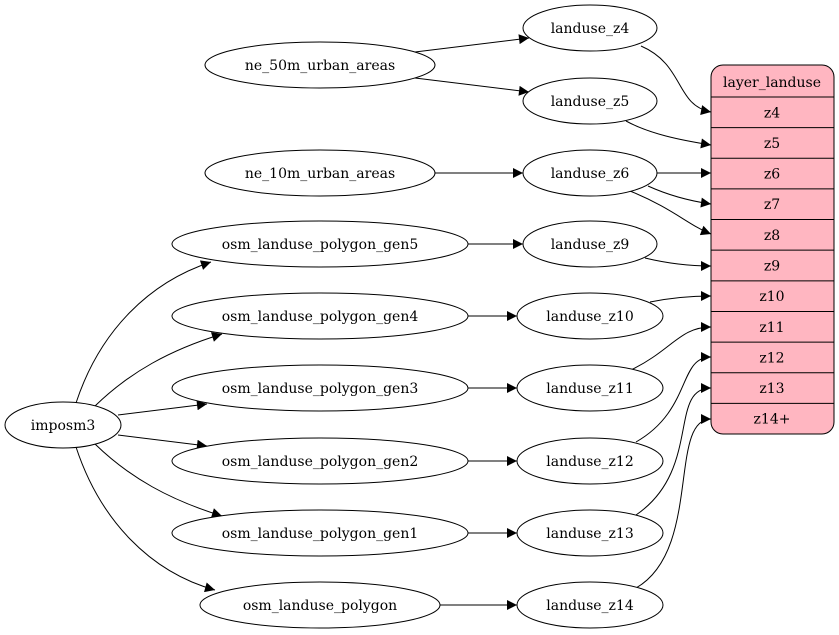  What do you see at coordinates (162, 442) in the screenshot?
I see `edge-imposm3-gen2` at bounding box center [162, 442].